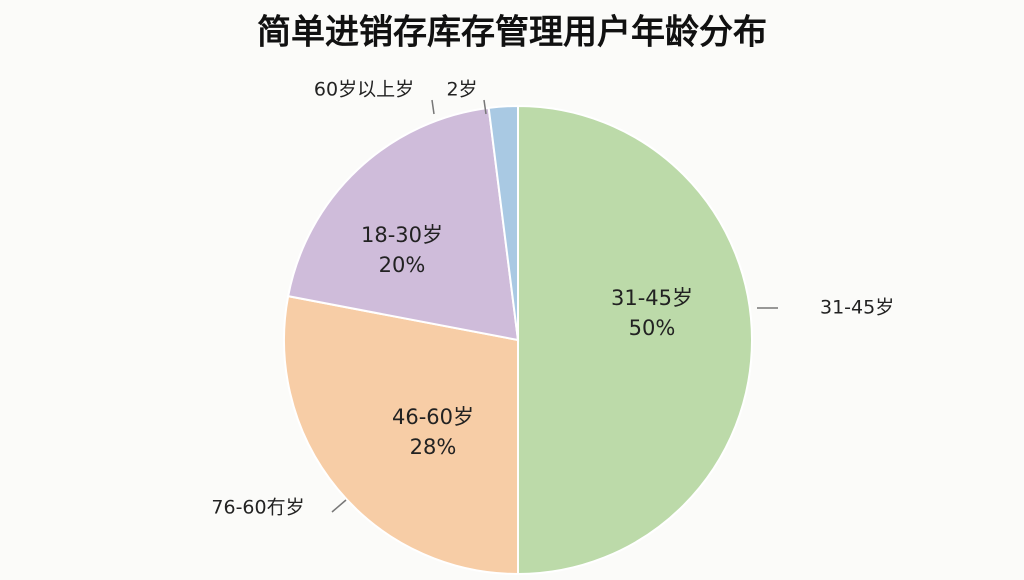  What do you see at coordinates (364, 90) in the screenshot?
I see `outer-label: 60岁以上岁` at bounding box center [364, 90].